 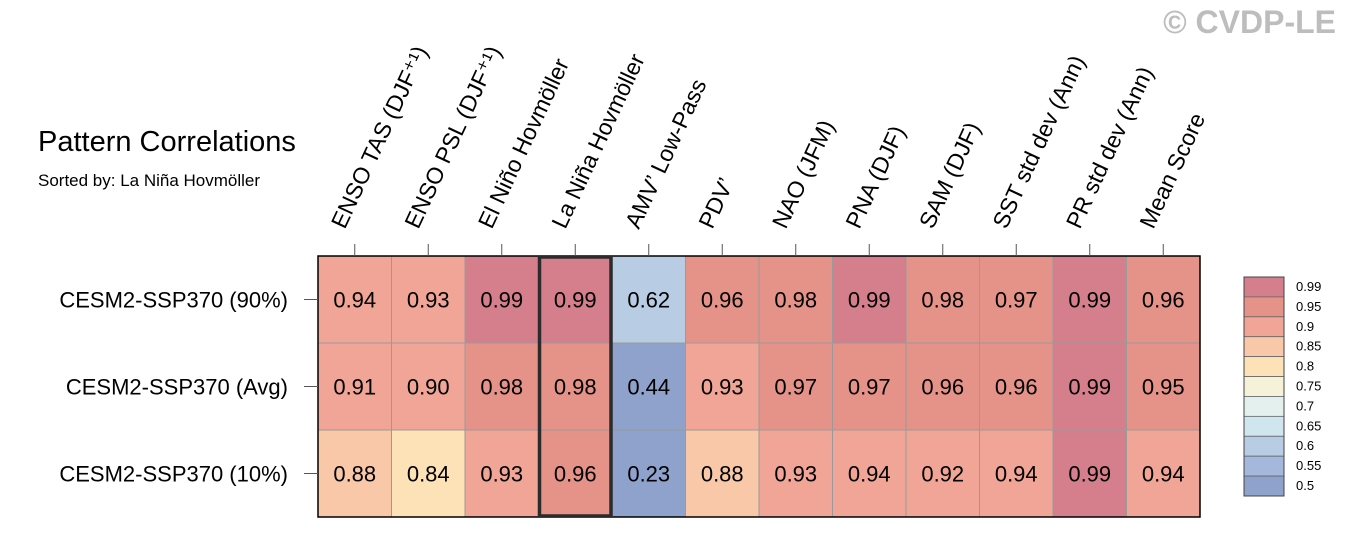 I want to click on highlight-column-box, so click(x=575, y=386).